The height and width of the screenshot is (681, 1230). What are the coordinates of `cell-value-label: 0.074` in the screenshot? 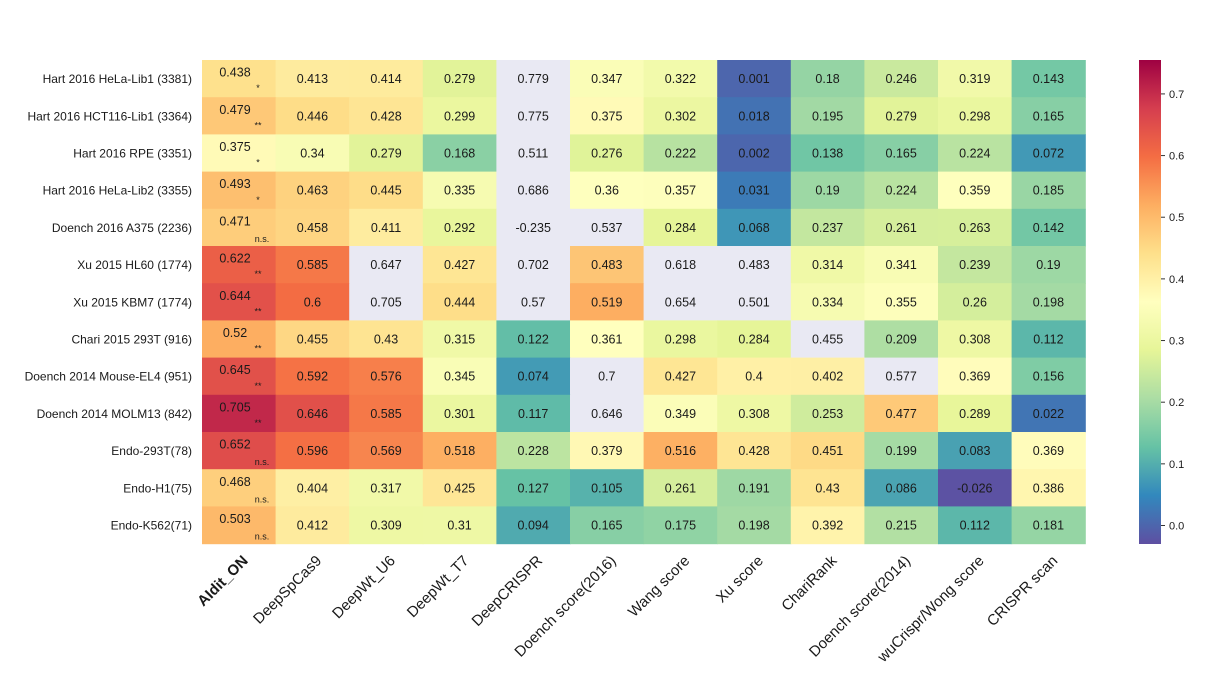 It's located at (533, 377).